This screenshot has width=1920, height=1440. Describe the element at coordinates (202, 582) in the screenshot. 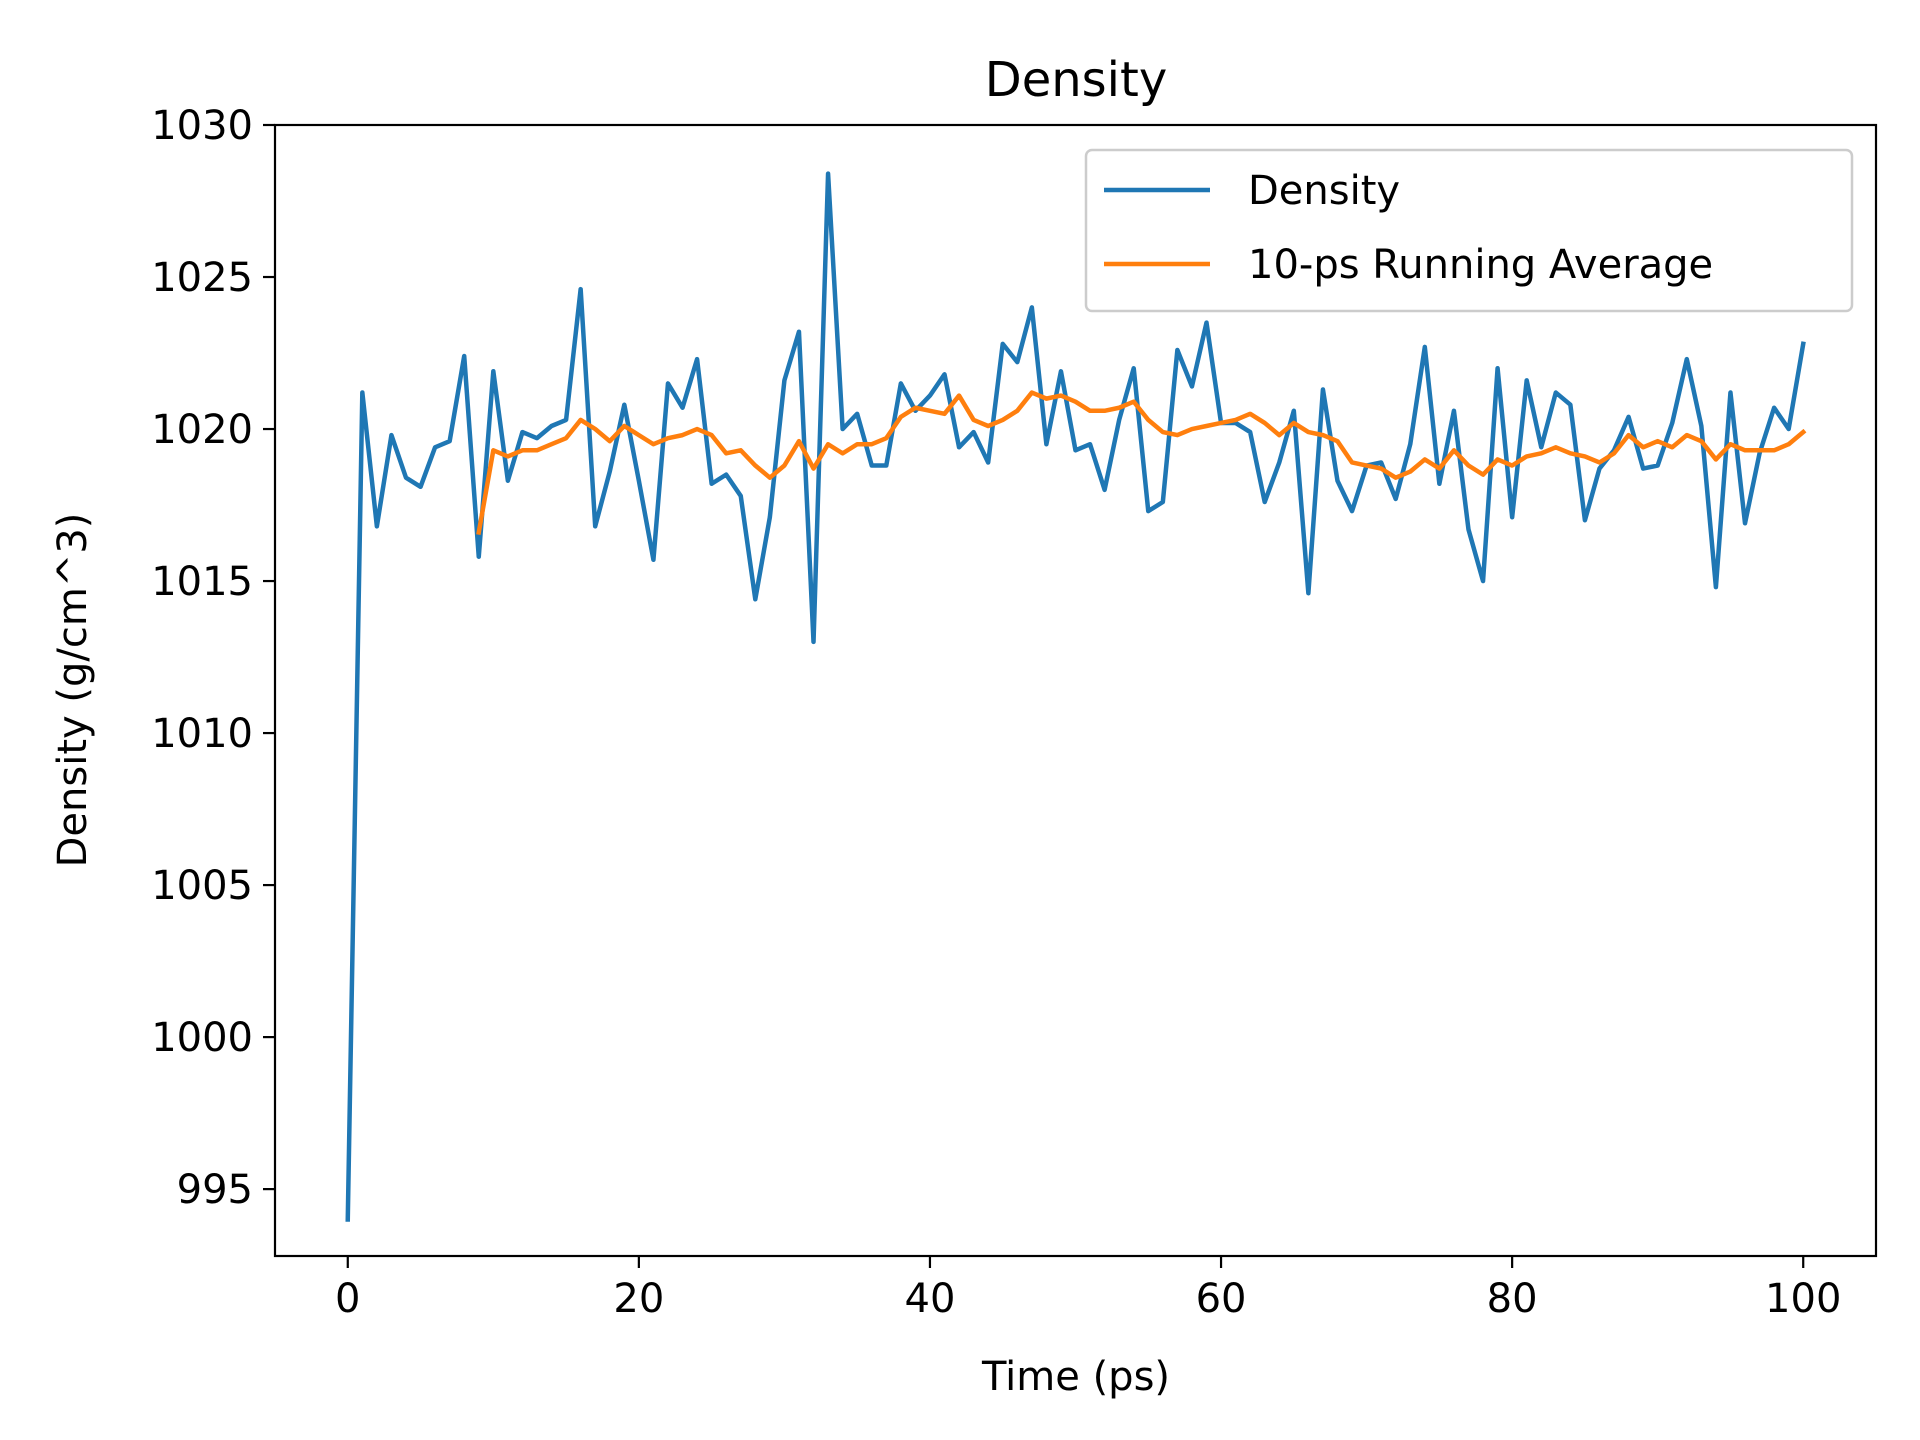

I see `y-tick-label-1015: 1015` at that location.